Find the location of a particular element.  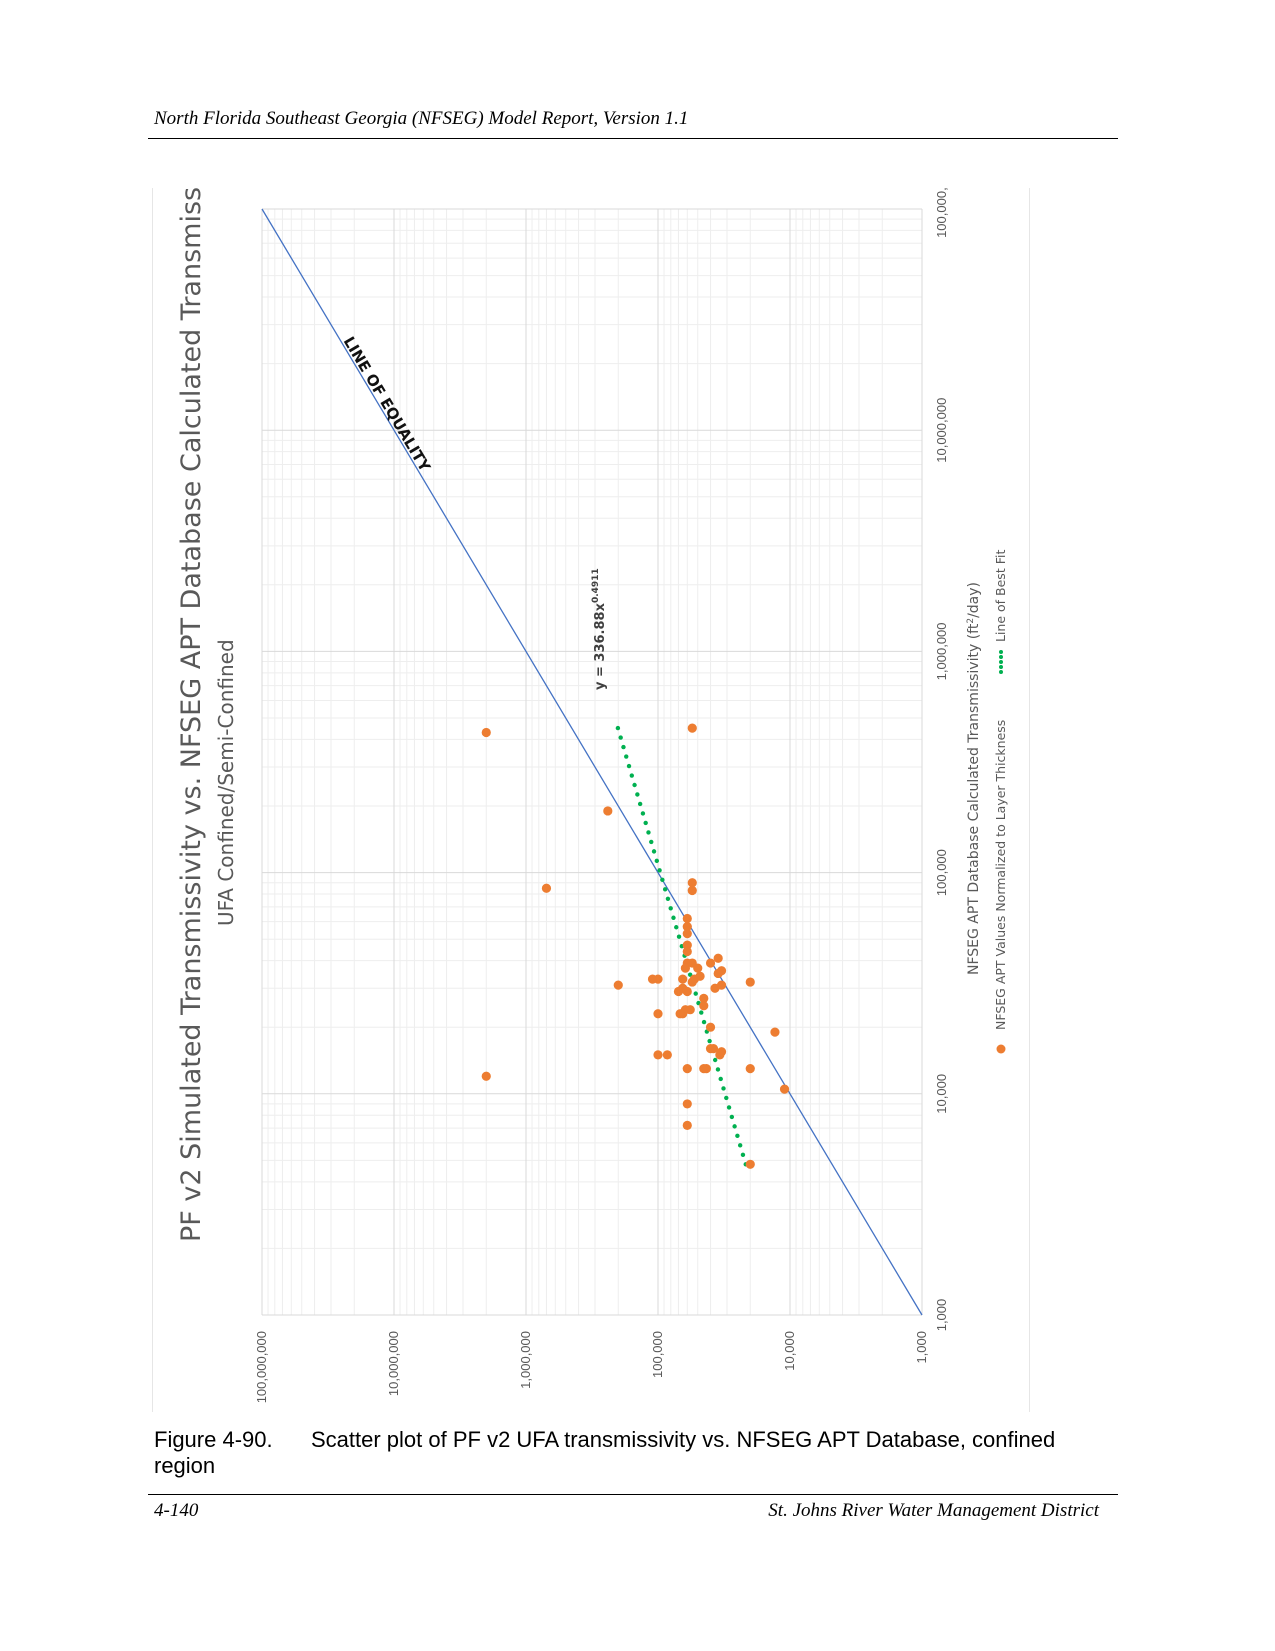

x-tick-label: 10,000,000 is located at coordinates (941, 430).